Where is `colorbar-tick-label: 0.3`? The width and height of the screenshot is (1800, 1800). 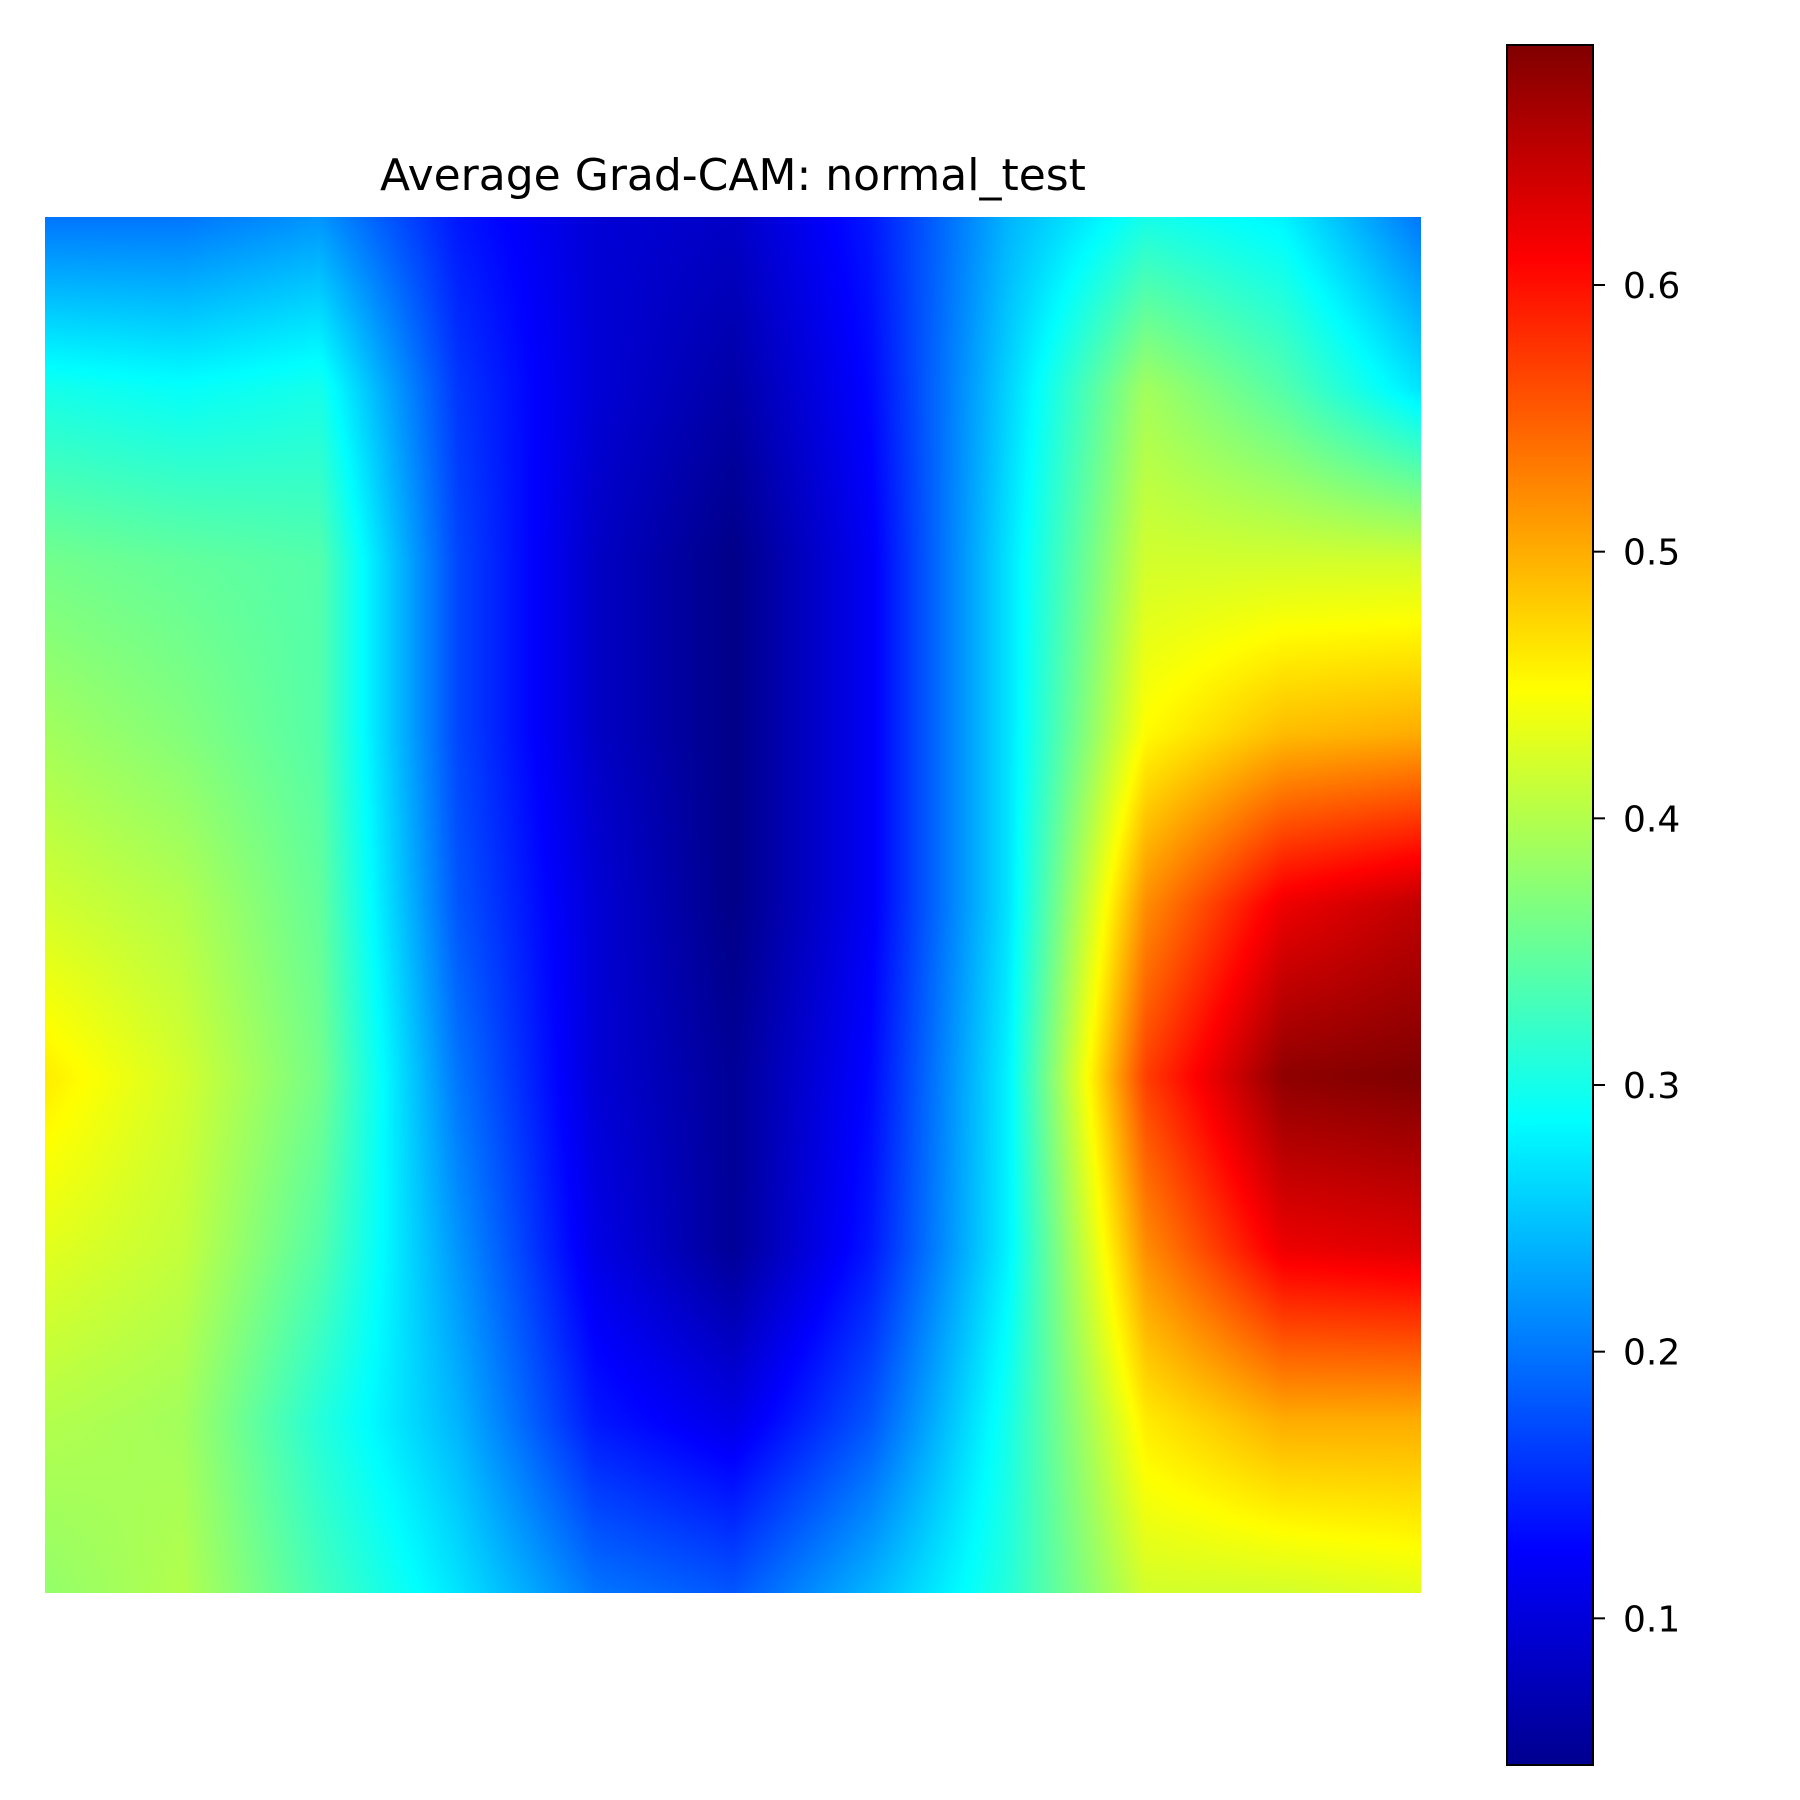 colorbar-tick-label: 0.3 is located at coordinates (1651, 1086).